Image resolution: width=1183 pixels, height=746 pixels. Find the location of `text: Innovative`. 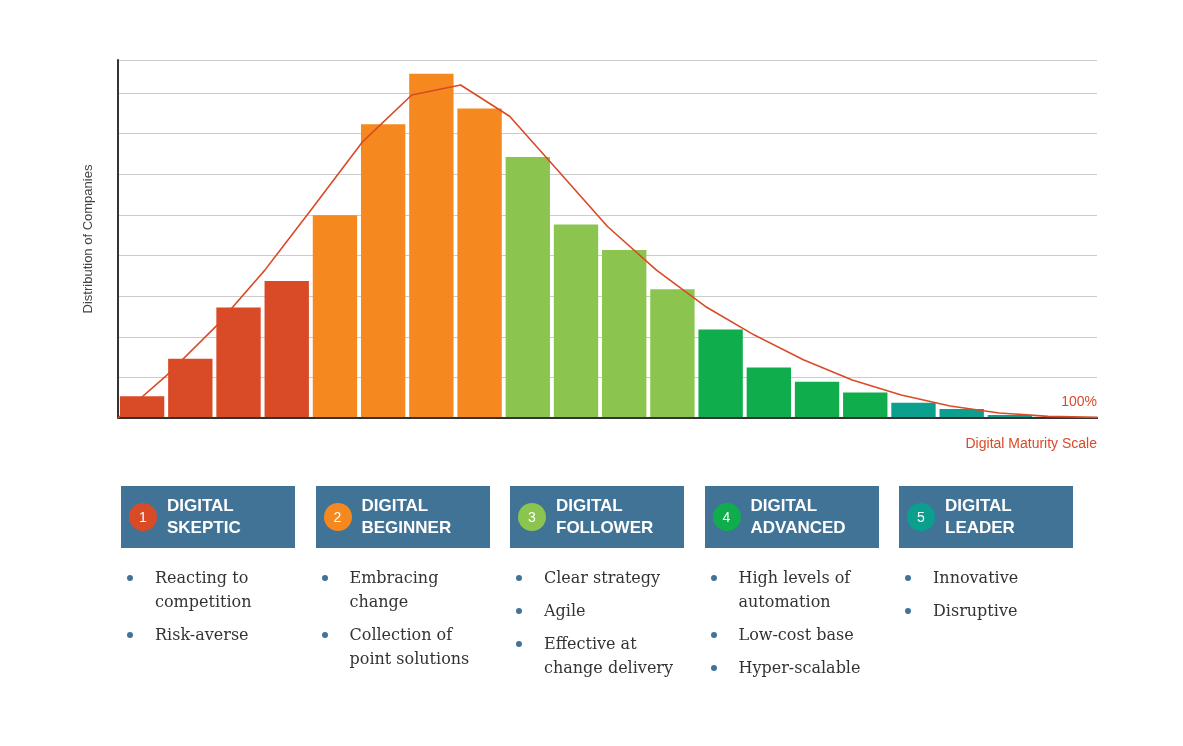

text: Innovative is located at coordinates (976, 578).